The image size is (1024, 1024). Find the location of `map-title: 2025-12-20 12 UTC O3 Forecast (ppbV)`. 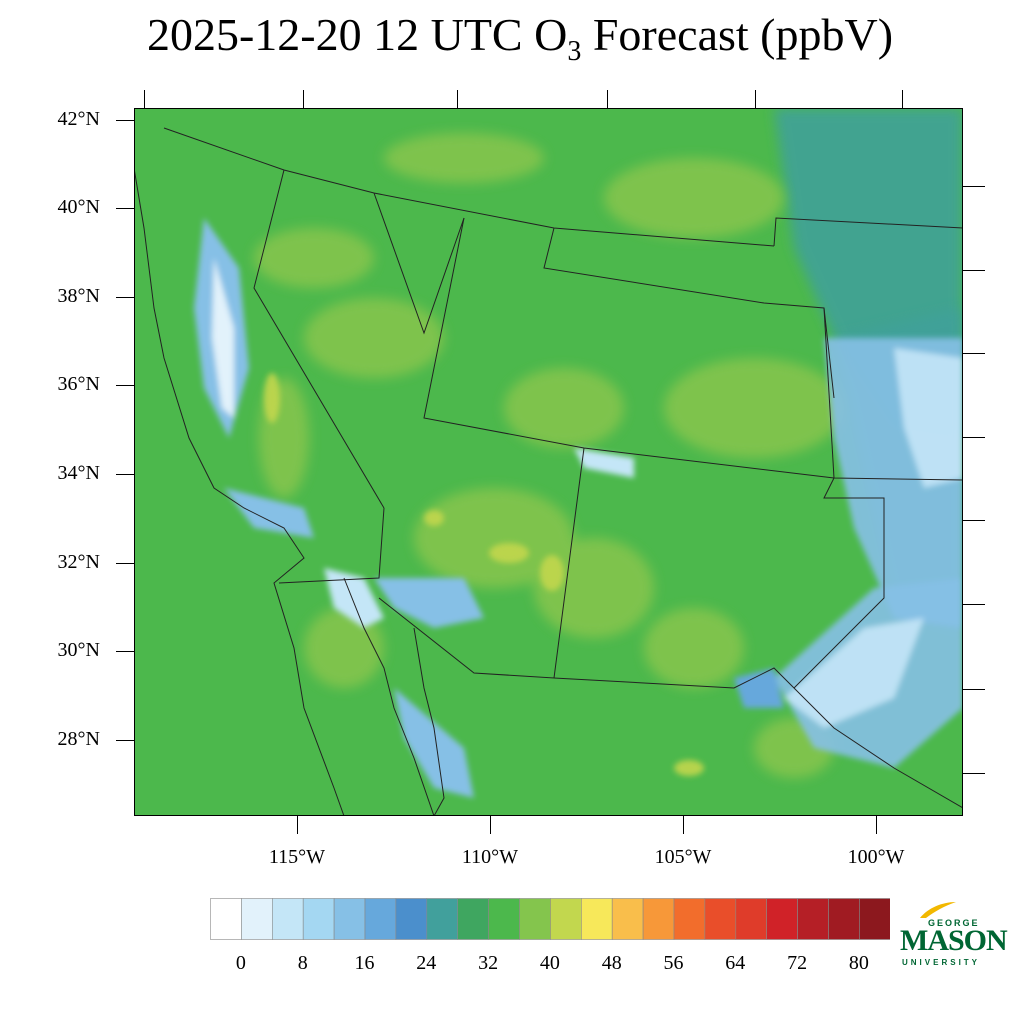

map-title: 2025-12-20 12 UTC O3 Forecast (ppbV) is located at coordinates (512, 38).